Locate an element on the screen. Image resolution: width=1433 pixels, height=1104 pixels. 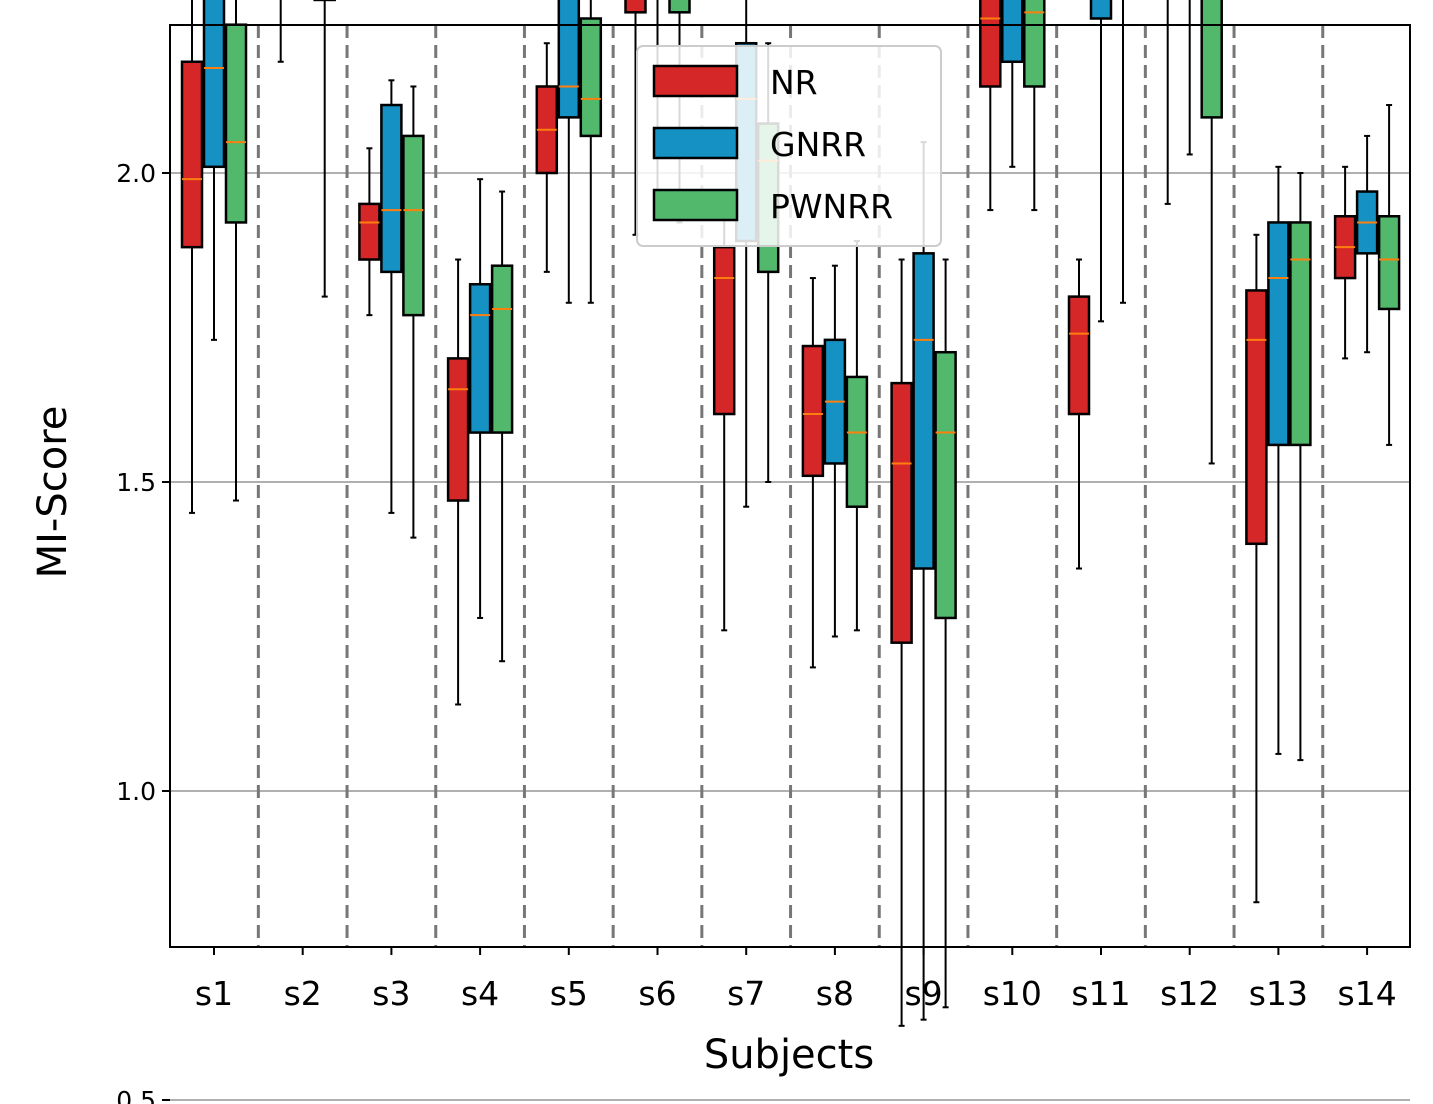
box-pwnrr-s14 is located at coordinates (1389, 275).